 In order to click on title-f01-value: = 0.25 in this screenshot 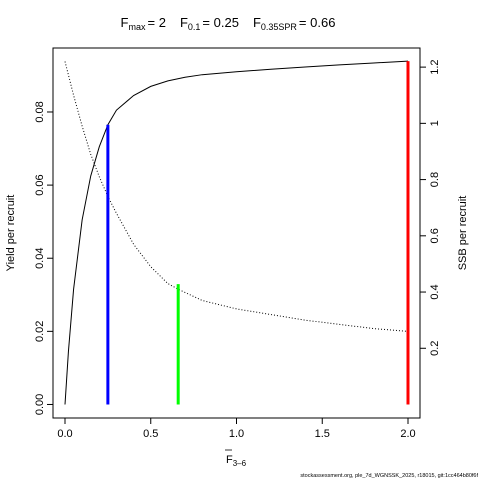, I will do `click(220, 22)`.